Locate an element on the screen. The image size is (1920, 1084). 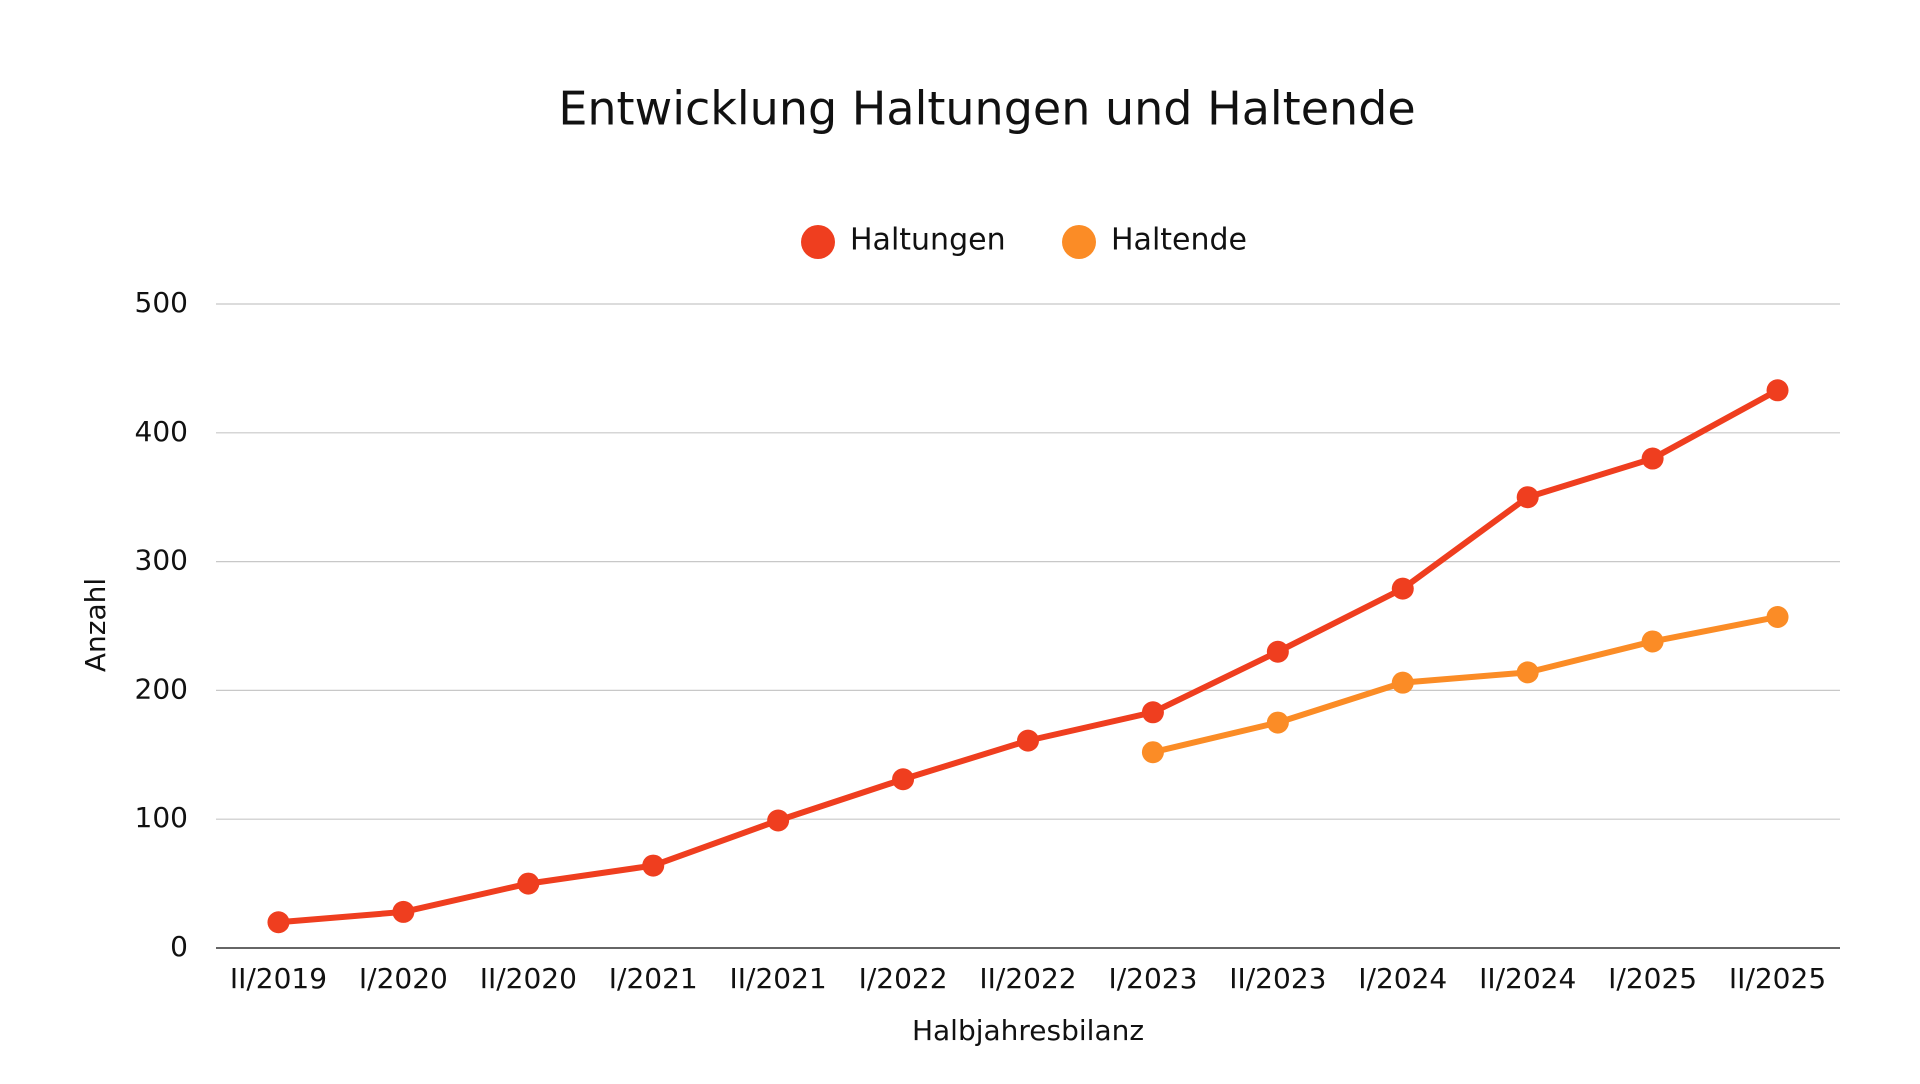
x-tick-label: I/2025 is located at coordinates (1652, 978).